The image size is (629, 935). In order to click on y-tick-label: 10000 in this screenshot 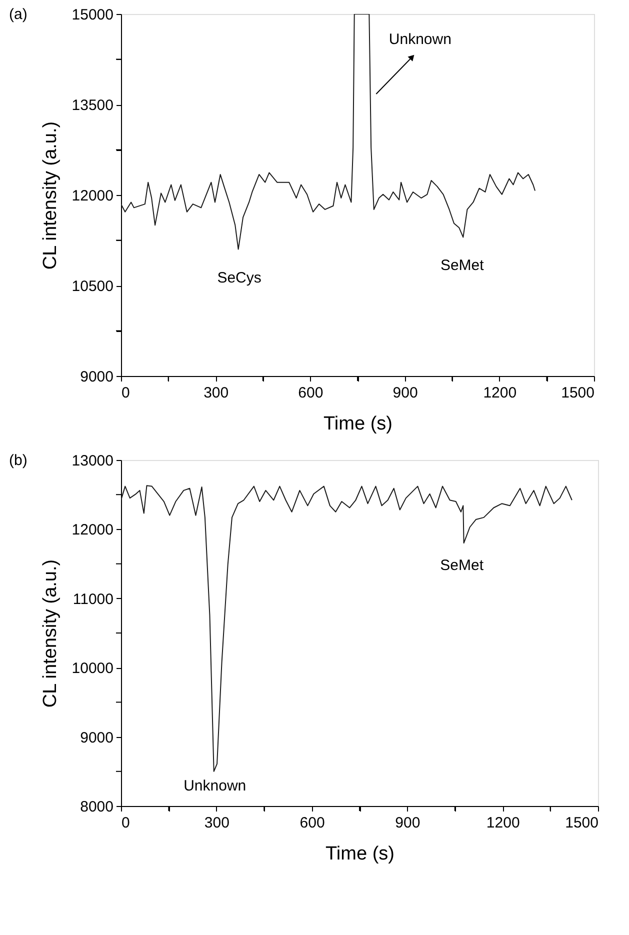, I will do `click(93, 669)`.